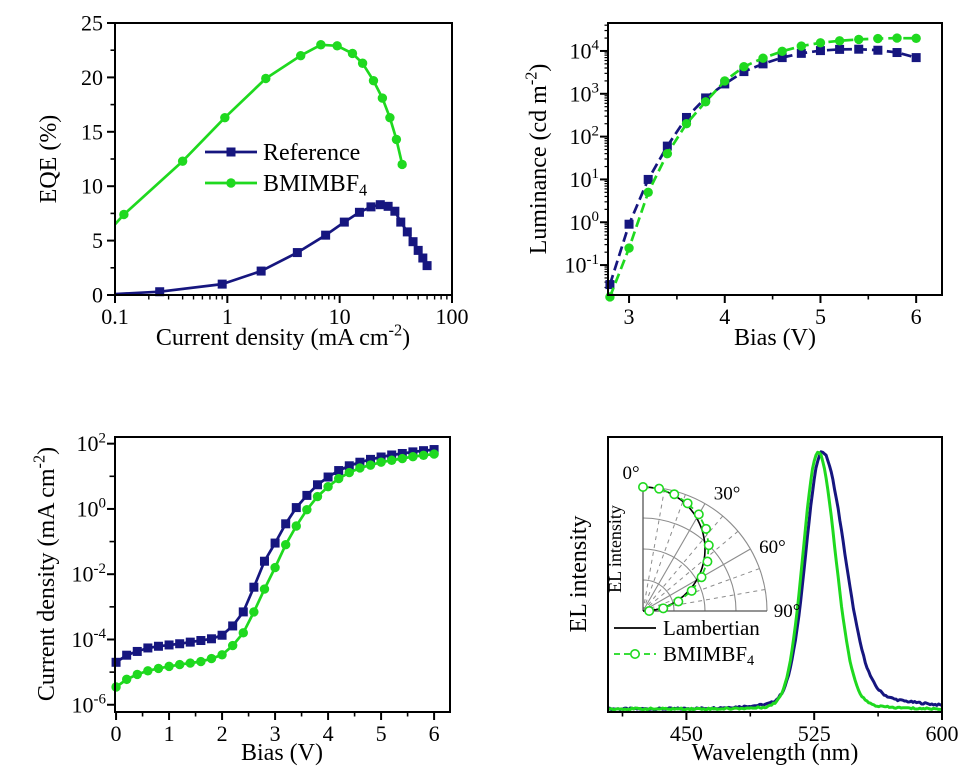 Image resolution: width=980 pixels, height=781 pixels. I want to click on x-tick-label: 600, so click(942, 733).